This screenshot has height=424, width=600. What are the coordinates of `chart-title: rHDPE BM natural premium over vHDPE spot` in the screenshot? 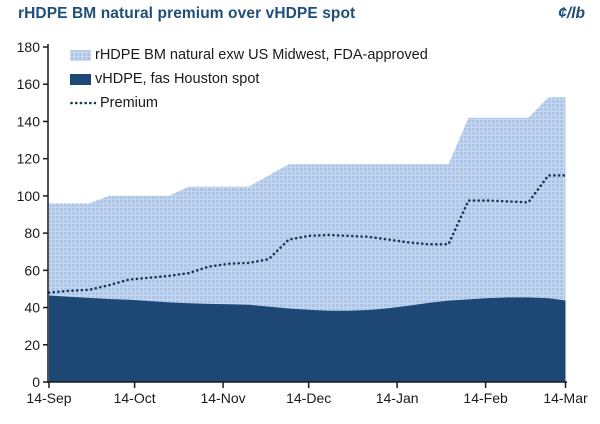 It's located at (187, 13).